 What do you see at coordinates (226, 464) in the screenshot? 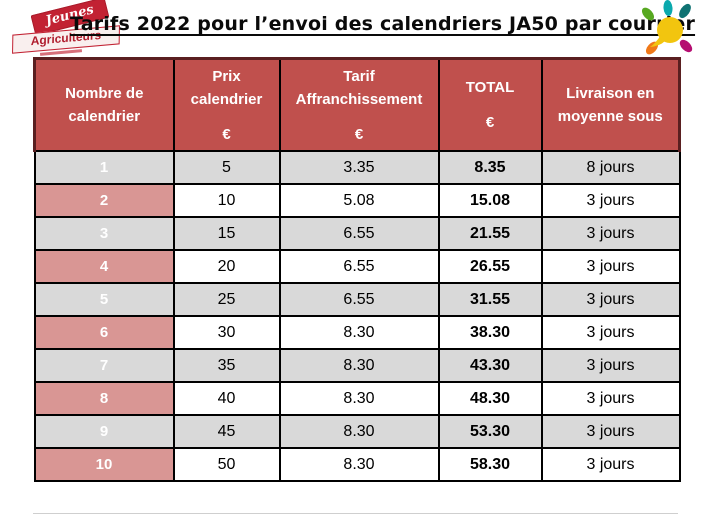
I see `cell-prix: 50` at bounding box center [226, 464].